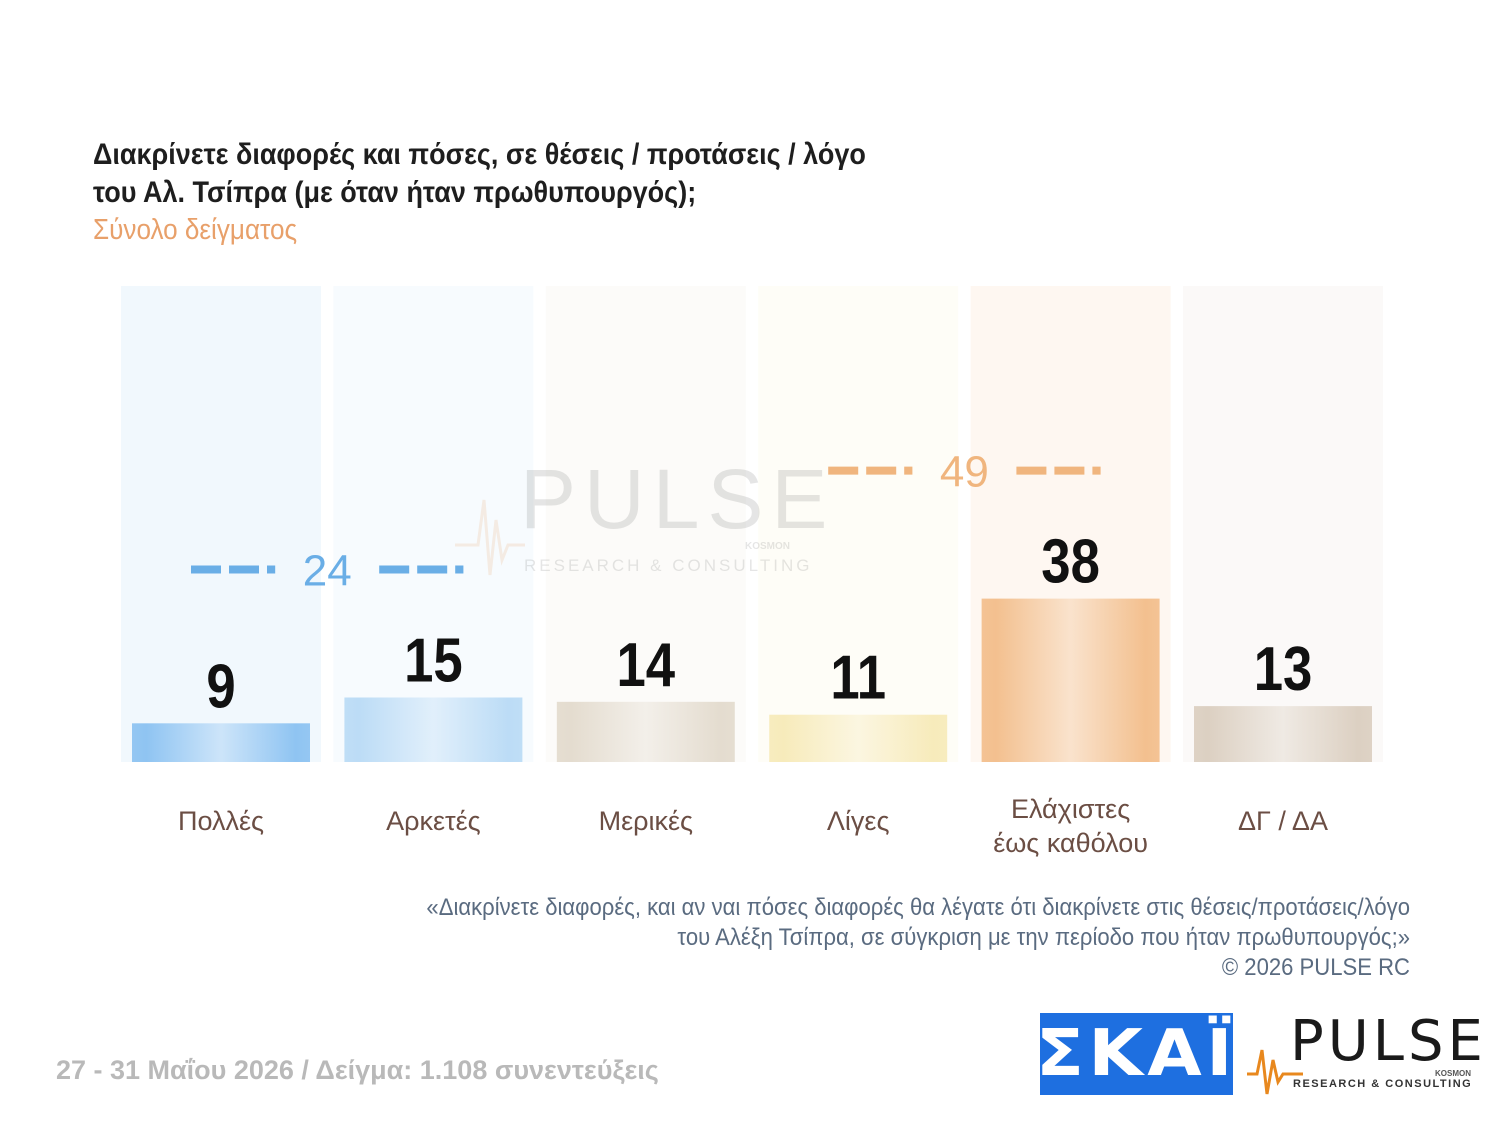  I want to click on bars, so click(752, 680).